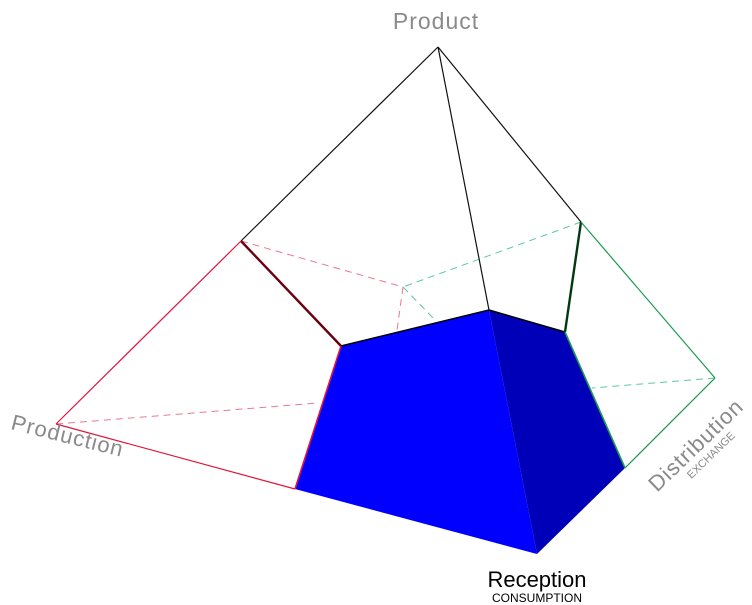 Image resolution: width=752 pixels, height=605 pixels. Describe the element at coordinates (648, 300) in the screenshot. I see `edge-distribution-upper` at that location.